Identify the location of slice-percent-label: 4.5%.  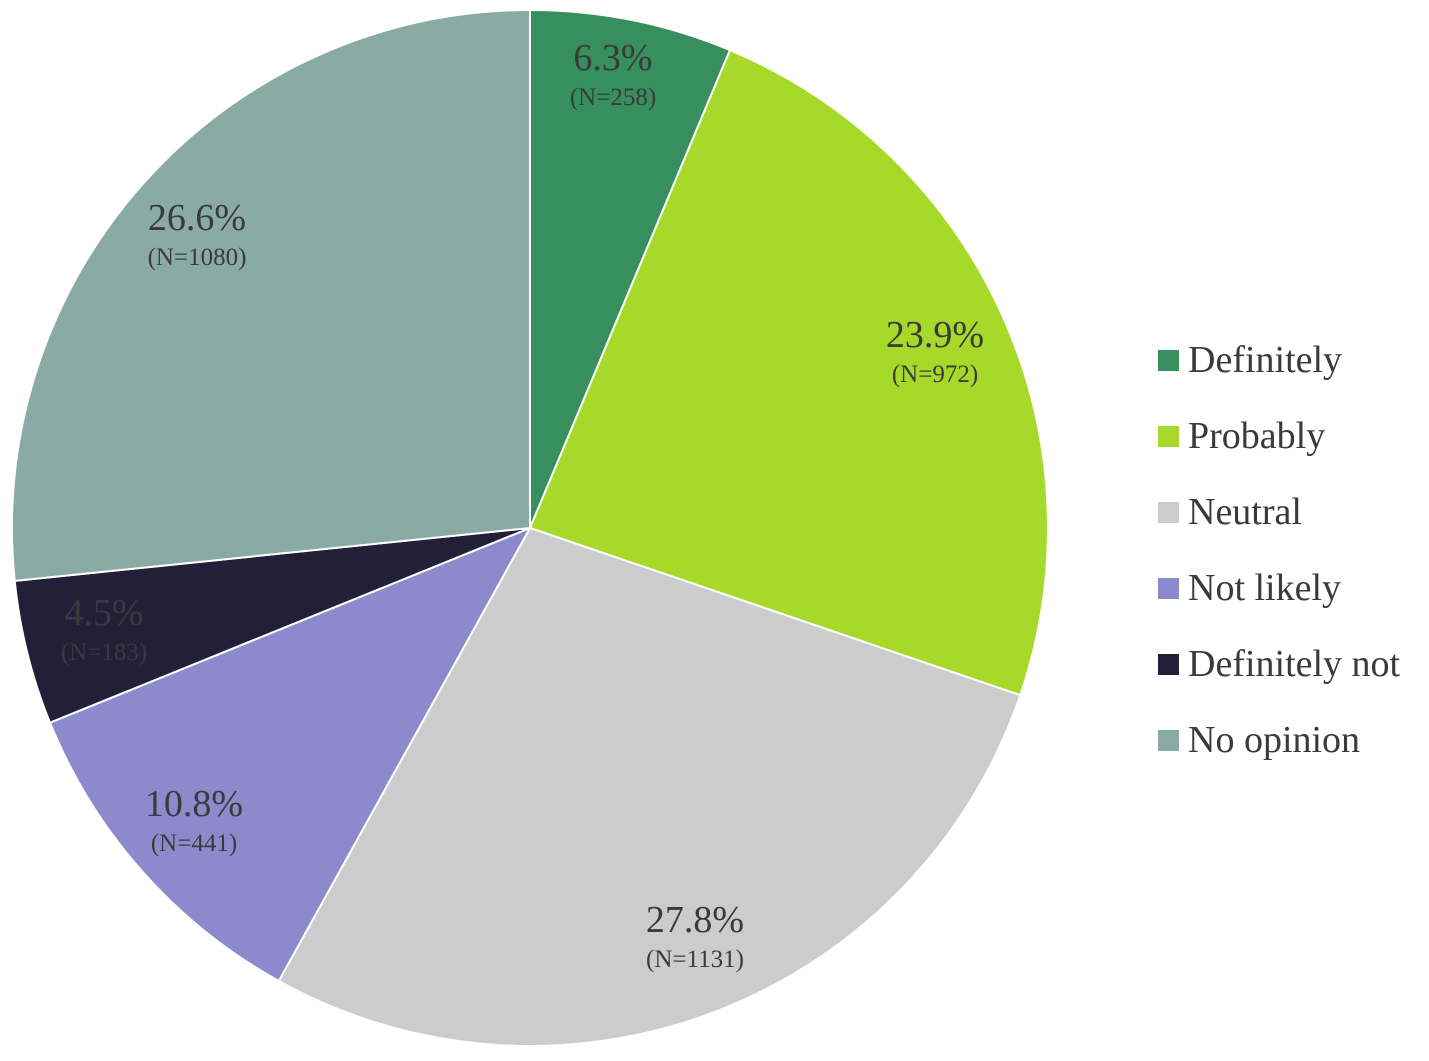
(103, 613).